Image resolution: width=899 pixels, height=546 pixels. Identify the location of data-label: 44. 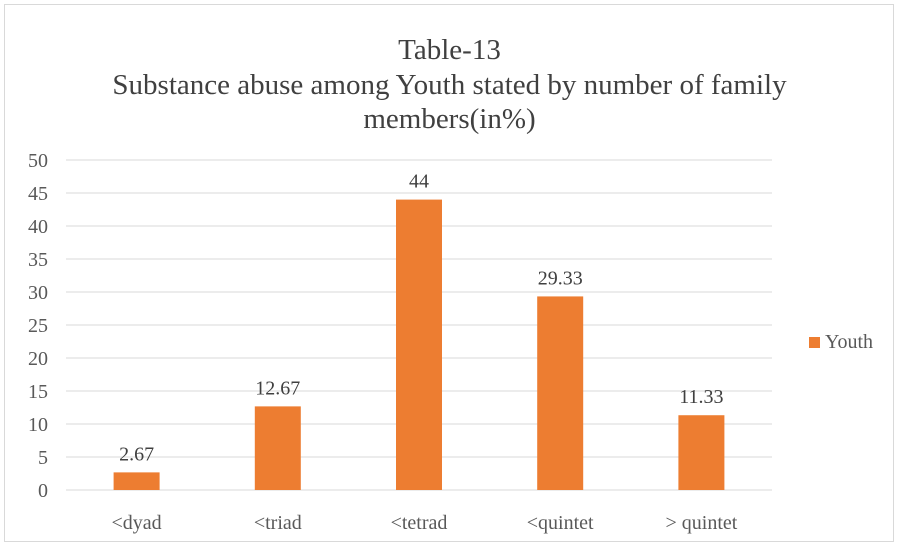
(419, 182).